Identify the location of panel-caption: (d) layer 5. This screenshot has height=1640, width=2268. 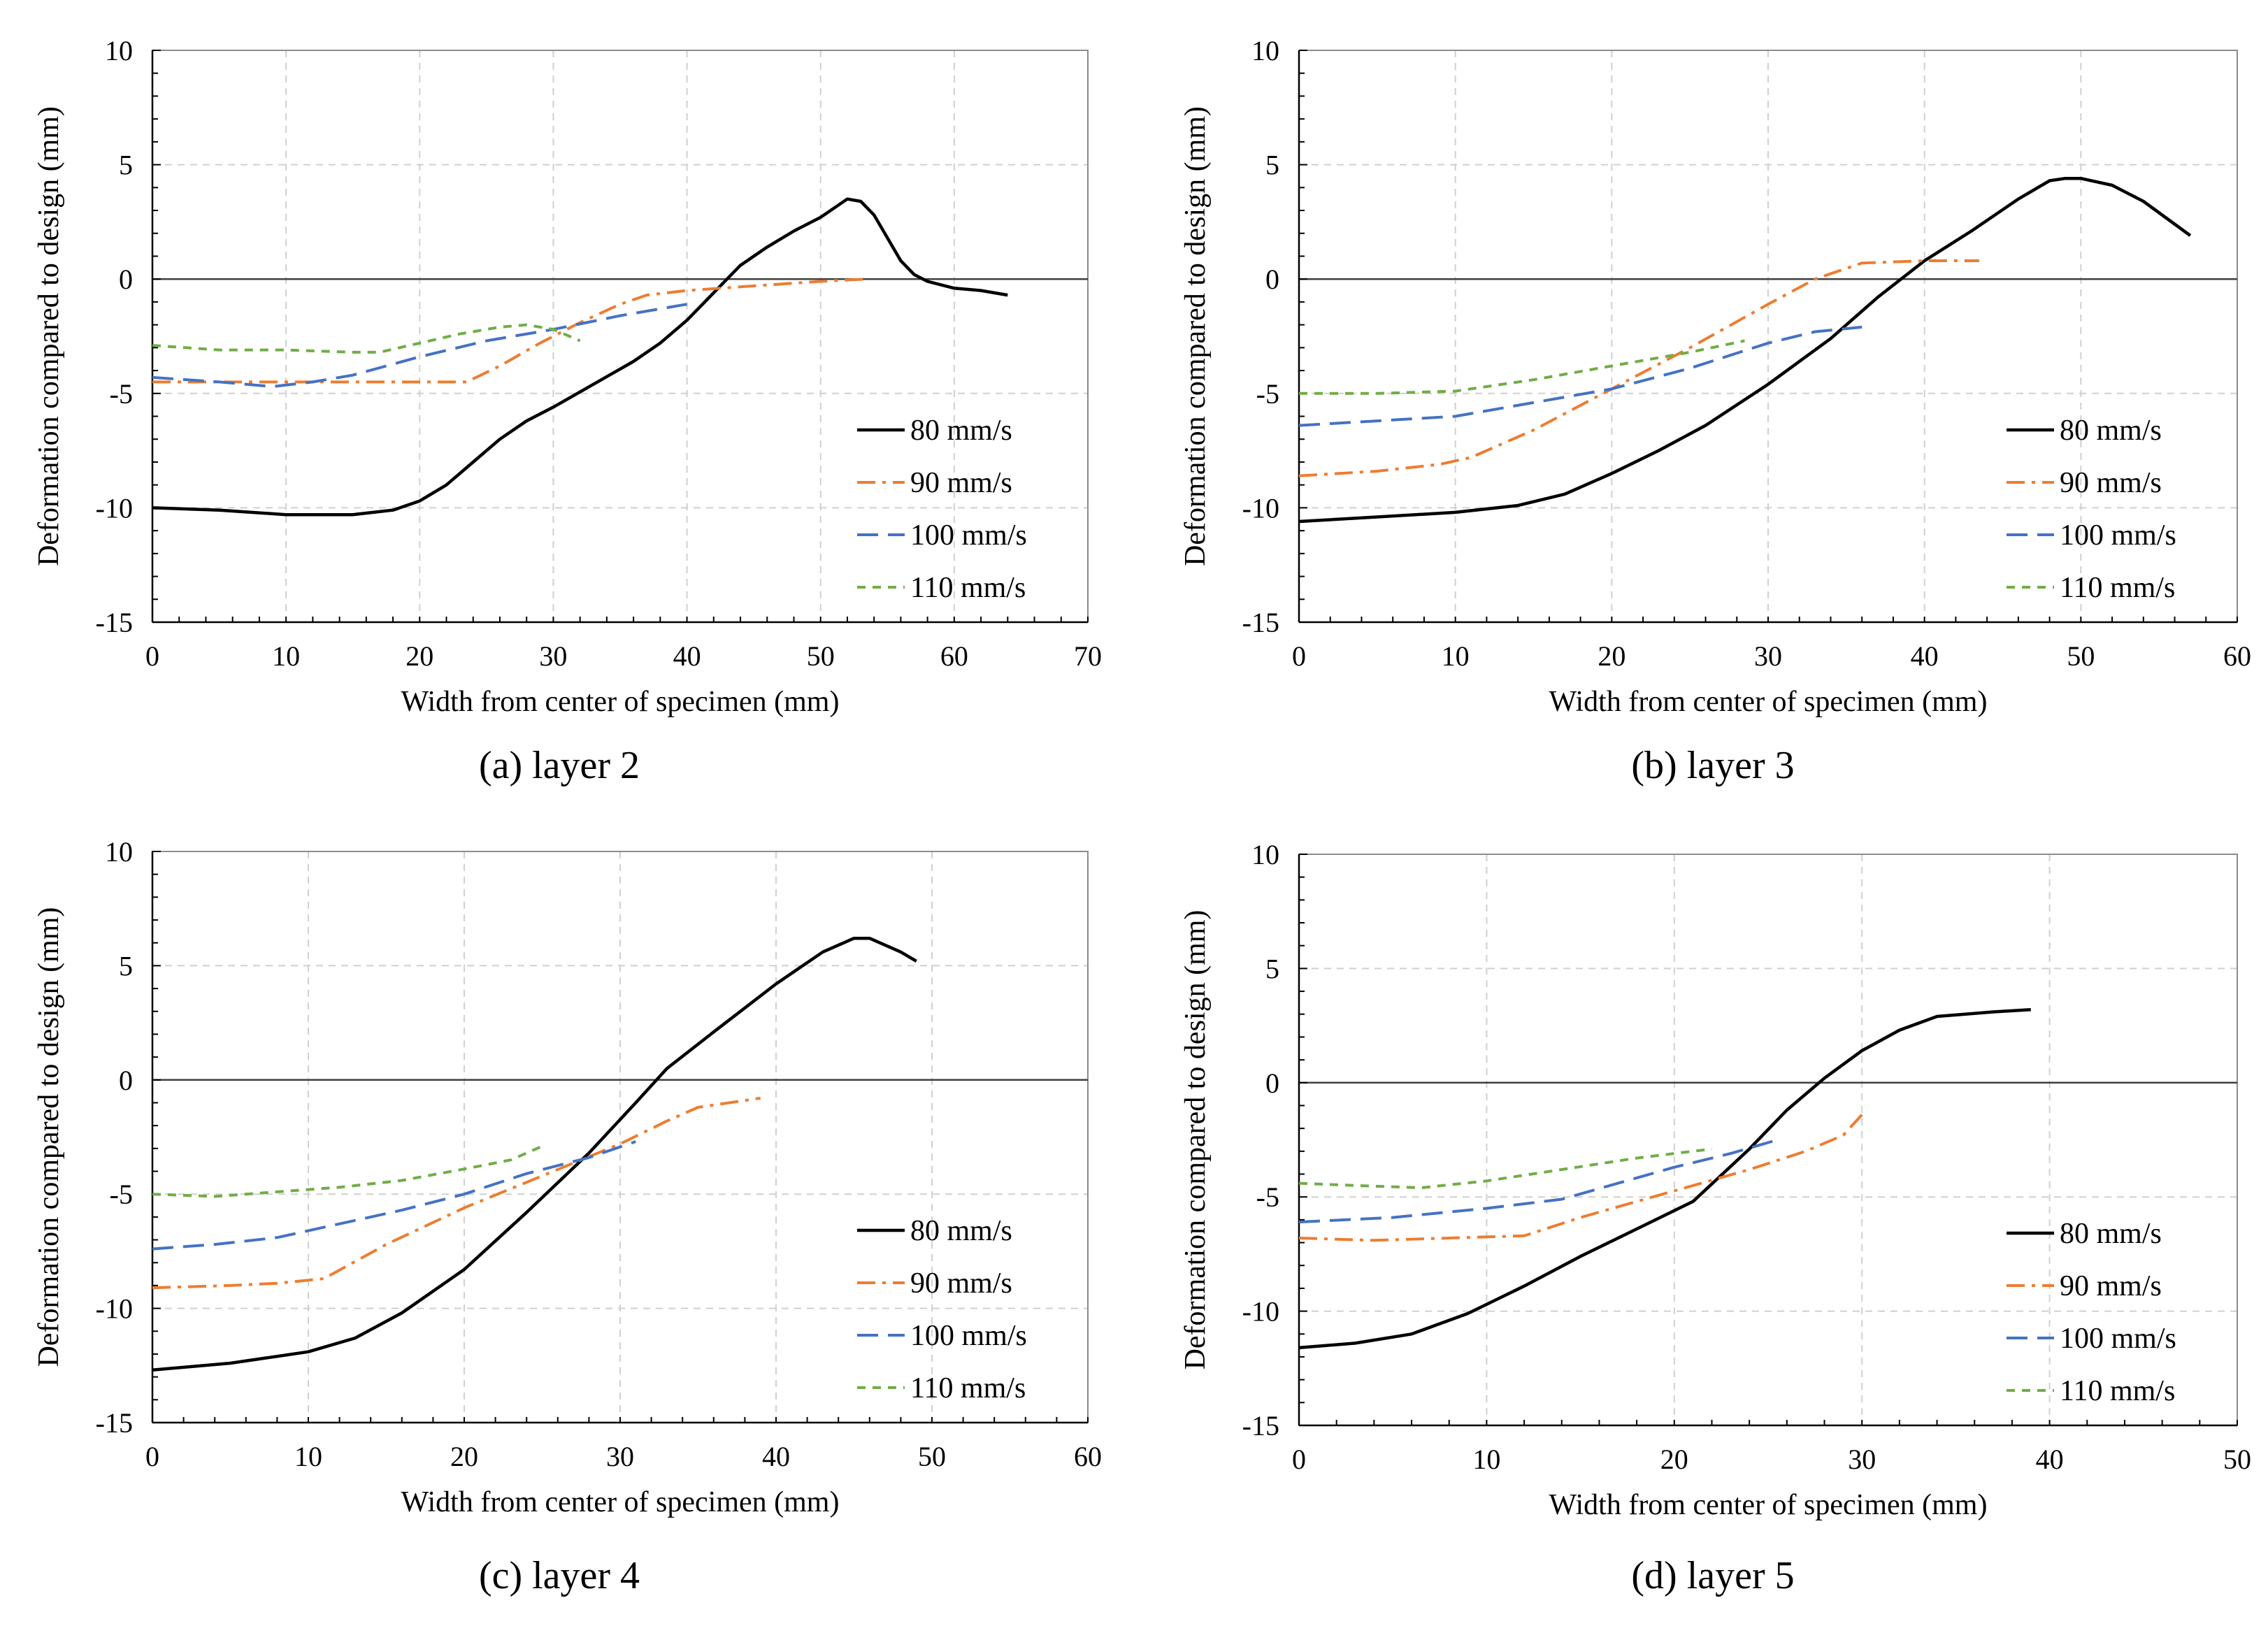
(1712, 1575).